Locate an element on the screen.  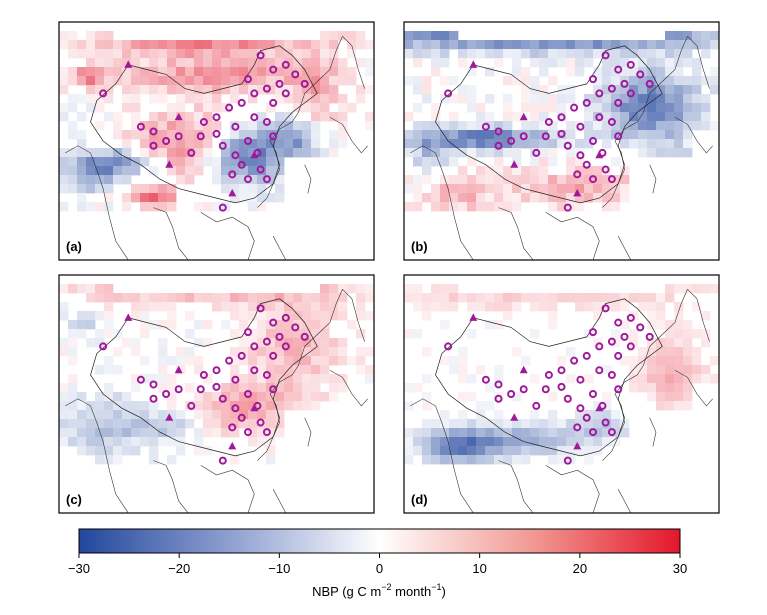
colorbar-tick-label: 20 is located at coordinates (580, 568).